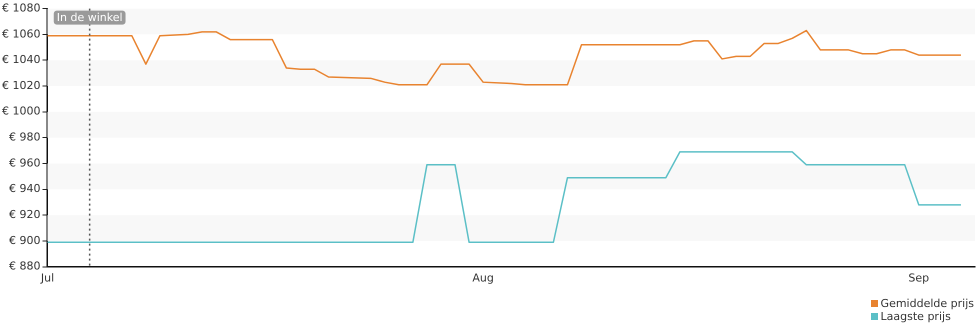 Image resolution: width=980 pixels, height=325 pixels. Describe the element at coordinates (24, 137) in the screenshot. I see `y-tick-label: € 980` at that location.